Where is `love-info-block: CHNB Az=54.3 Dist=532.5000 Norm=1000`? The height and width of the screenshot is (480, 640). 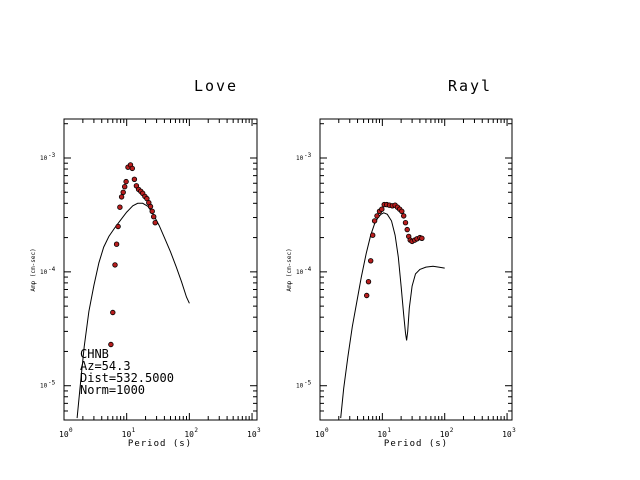
love-info-block: CHNB Az=54.3 Dist=532.5000 Norm=1000 is located at coordinates (127, 372).